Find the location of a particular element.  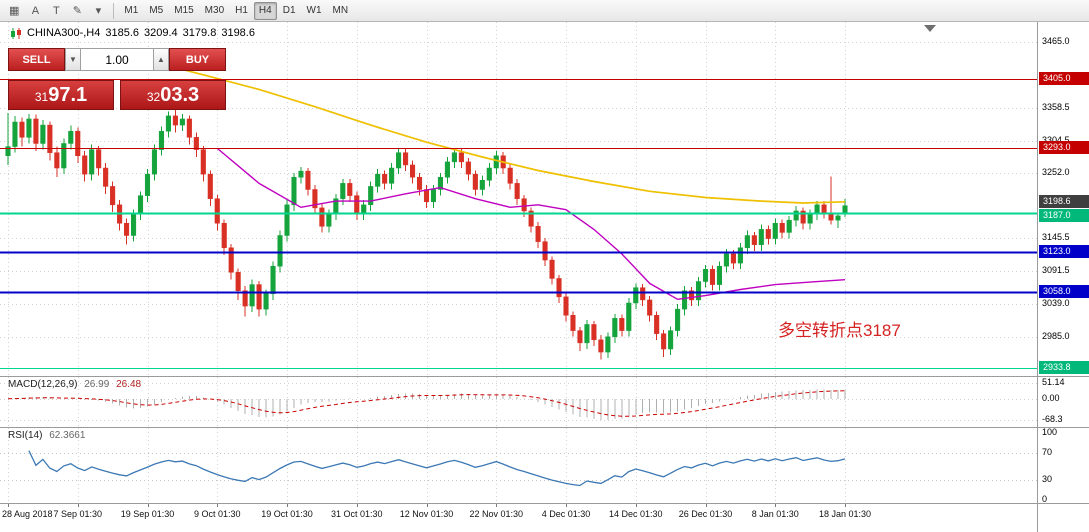

one-click-trading-panel: SELL ▼ 1.00 ▲ BUY 3197.1 3203.3 is located at coordinates (117, 79).